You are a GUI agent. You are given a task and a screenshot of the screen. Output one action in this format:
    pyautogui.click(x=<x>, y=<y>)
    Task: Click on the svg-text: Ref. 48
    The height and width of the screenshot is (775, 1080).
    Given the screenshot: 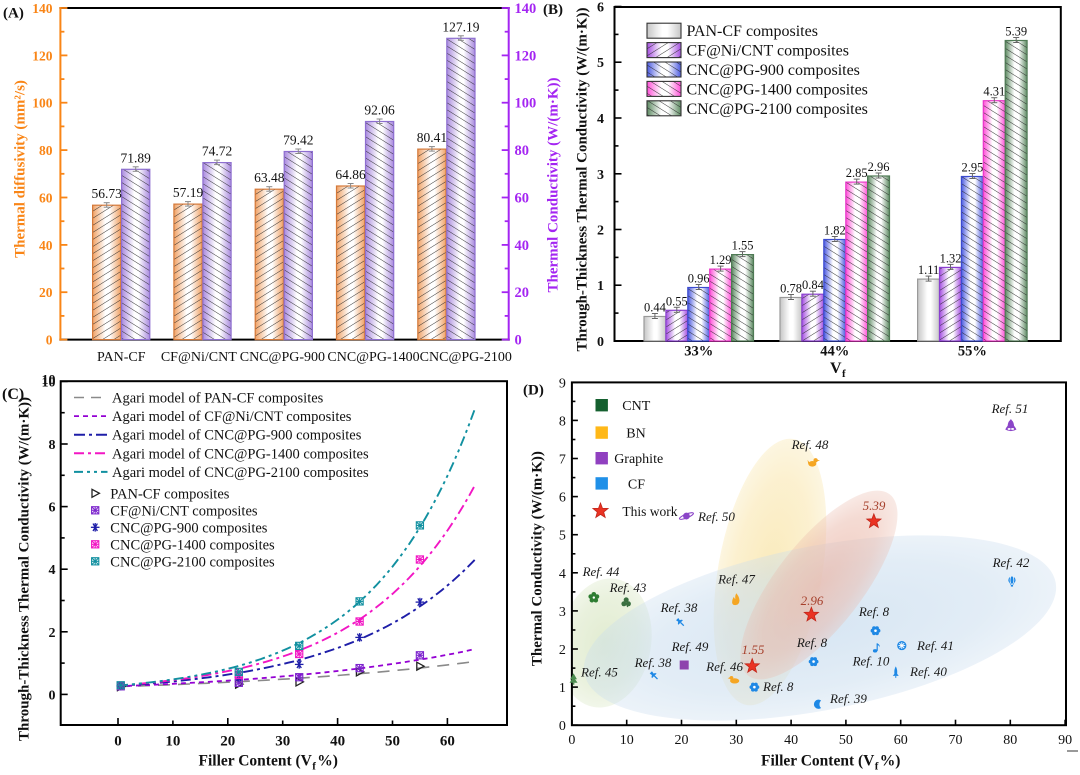 What is the action you would take?
    pyautogui.click(x=810, y=444)
    